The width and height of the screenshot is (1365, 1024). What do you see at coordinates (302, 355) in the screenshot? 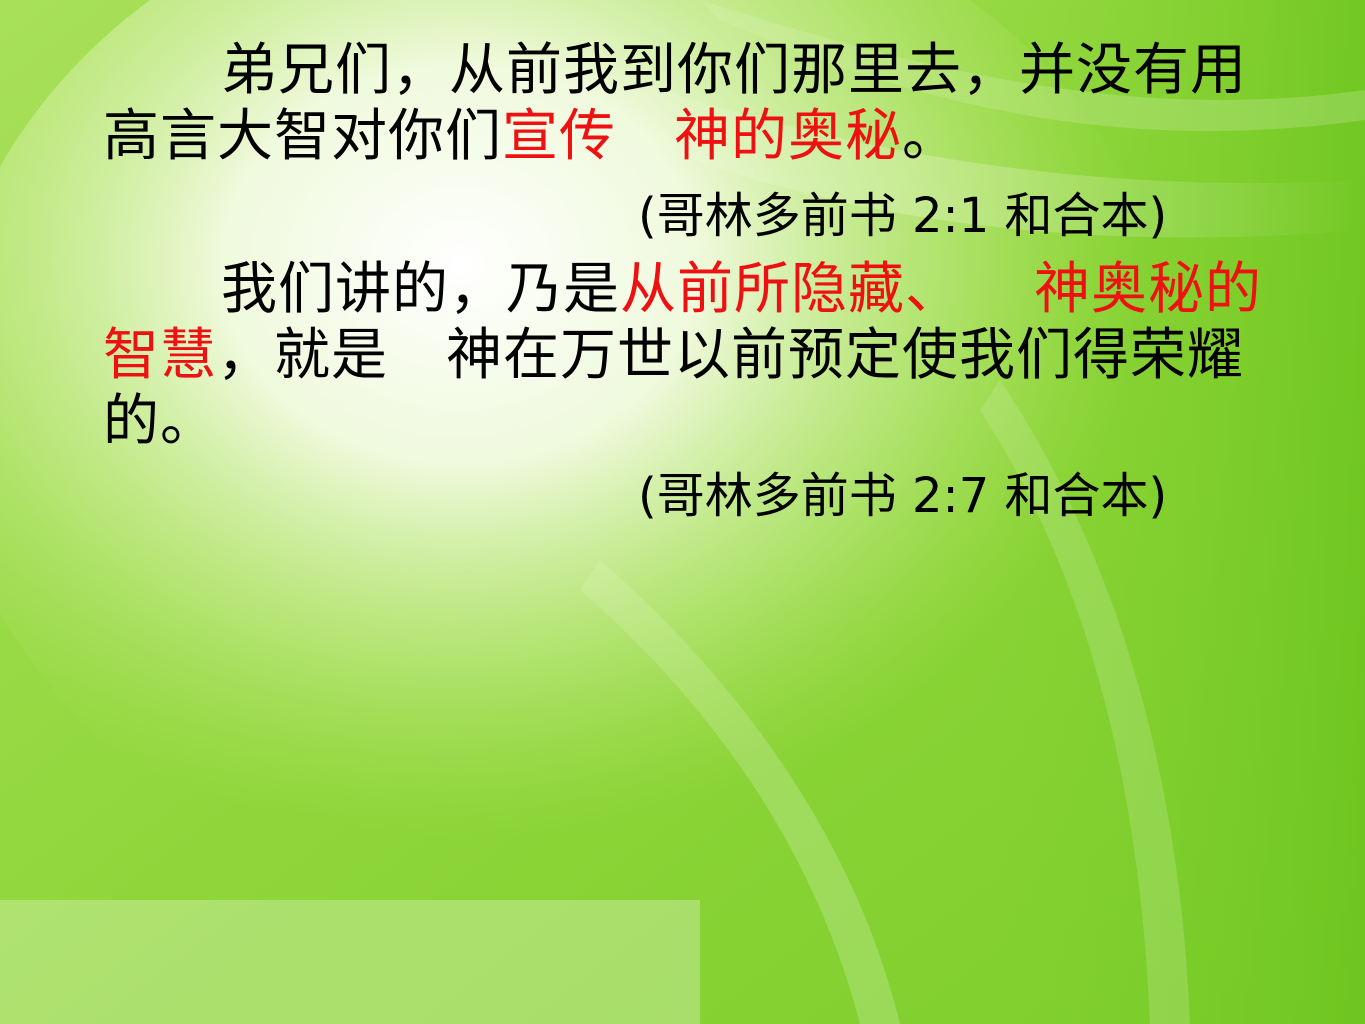
I see `verse-2-text-2: ，就是` at bounding box center [302, 355].